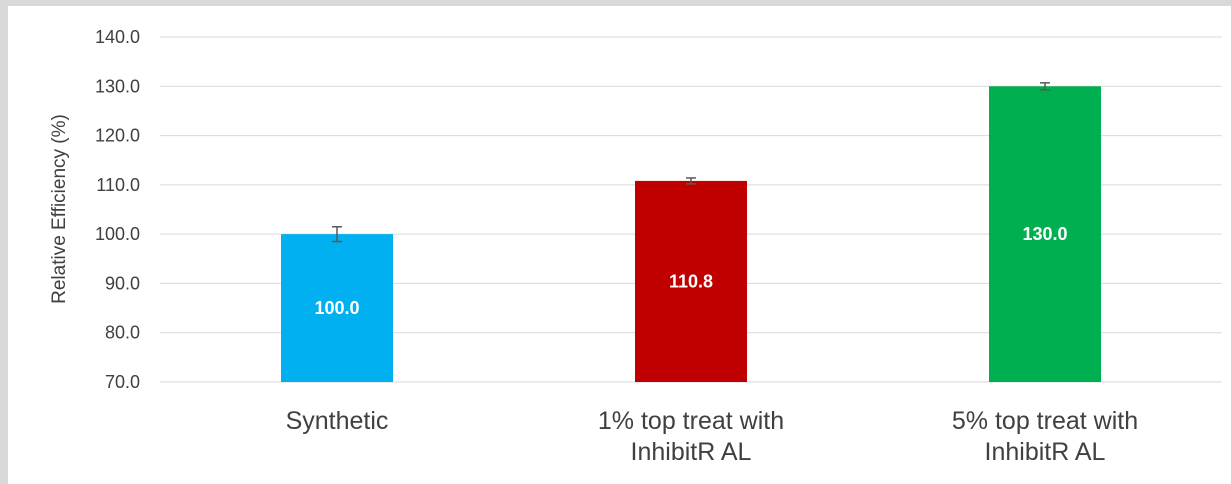  What do you see at coordinates (117, 37) in the screenshot?
I see `y-tick-label: 140.0` at bounding box center [117, 37].